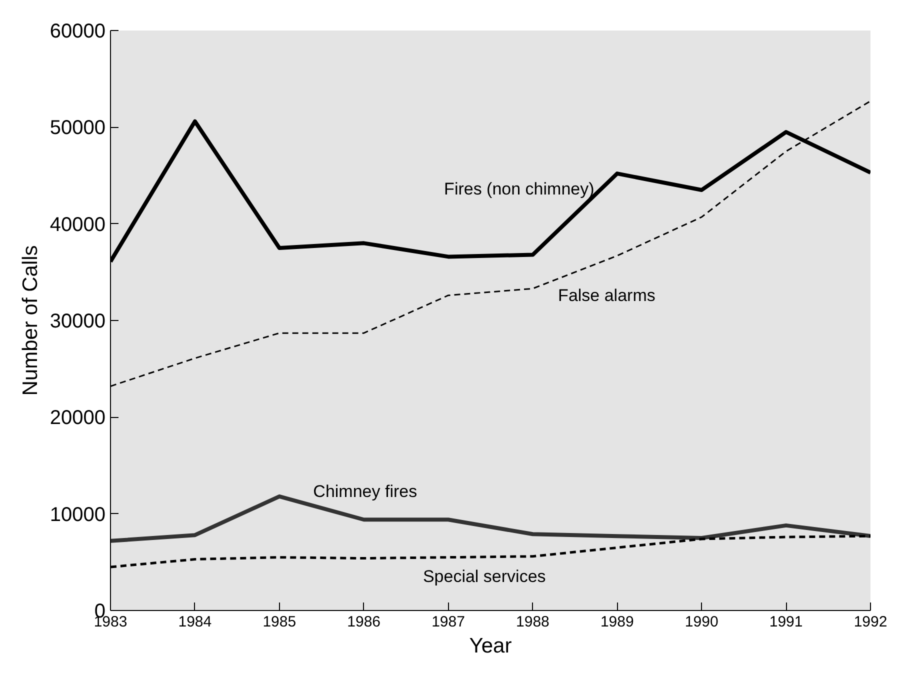  Describe the element at coordinates (617, 622) in the screenshot. I see `x-tick-label: 1989` at that location.